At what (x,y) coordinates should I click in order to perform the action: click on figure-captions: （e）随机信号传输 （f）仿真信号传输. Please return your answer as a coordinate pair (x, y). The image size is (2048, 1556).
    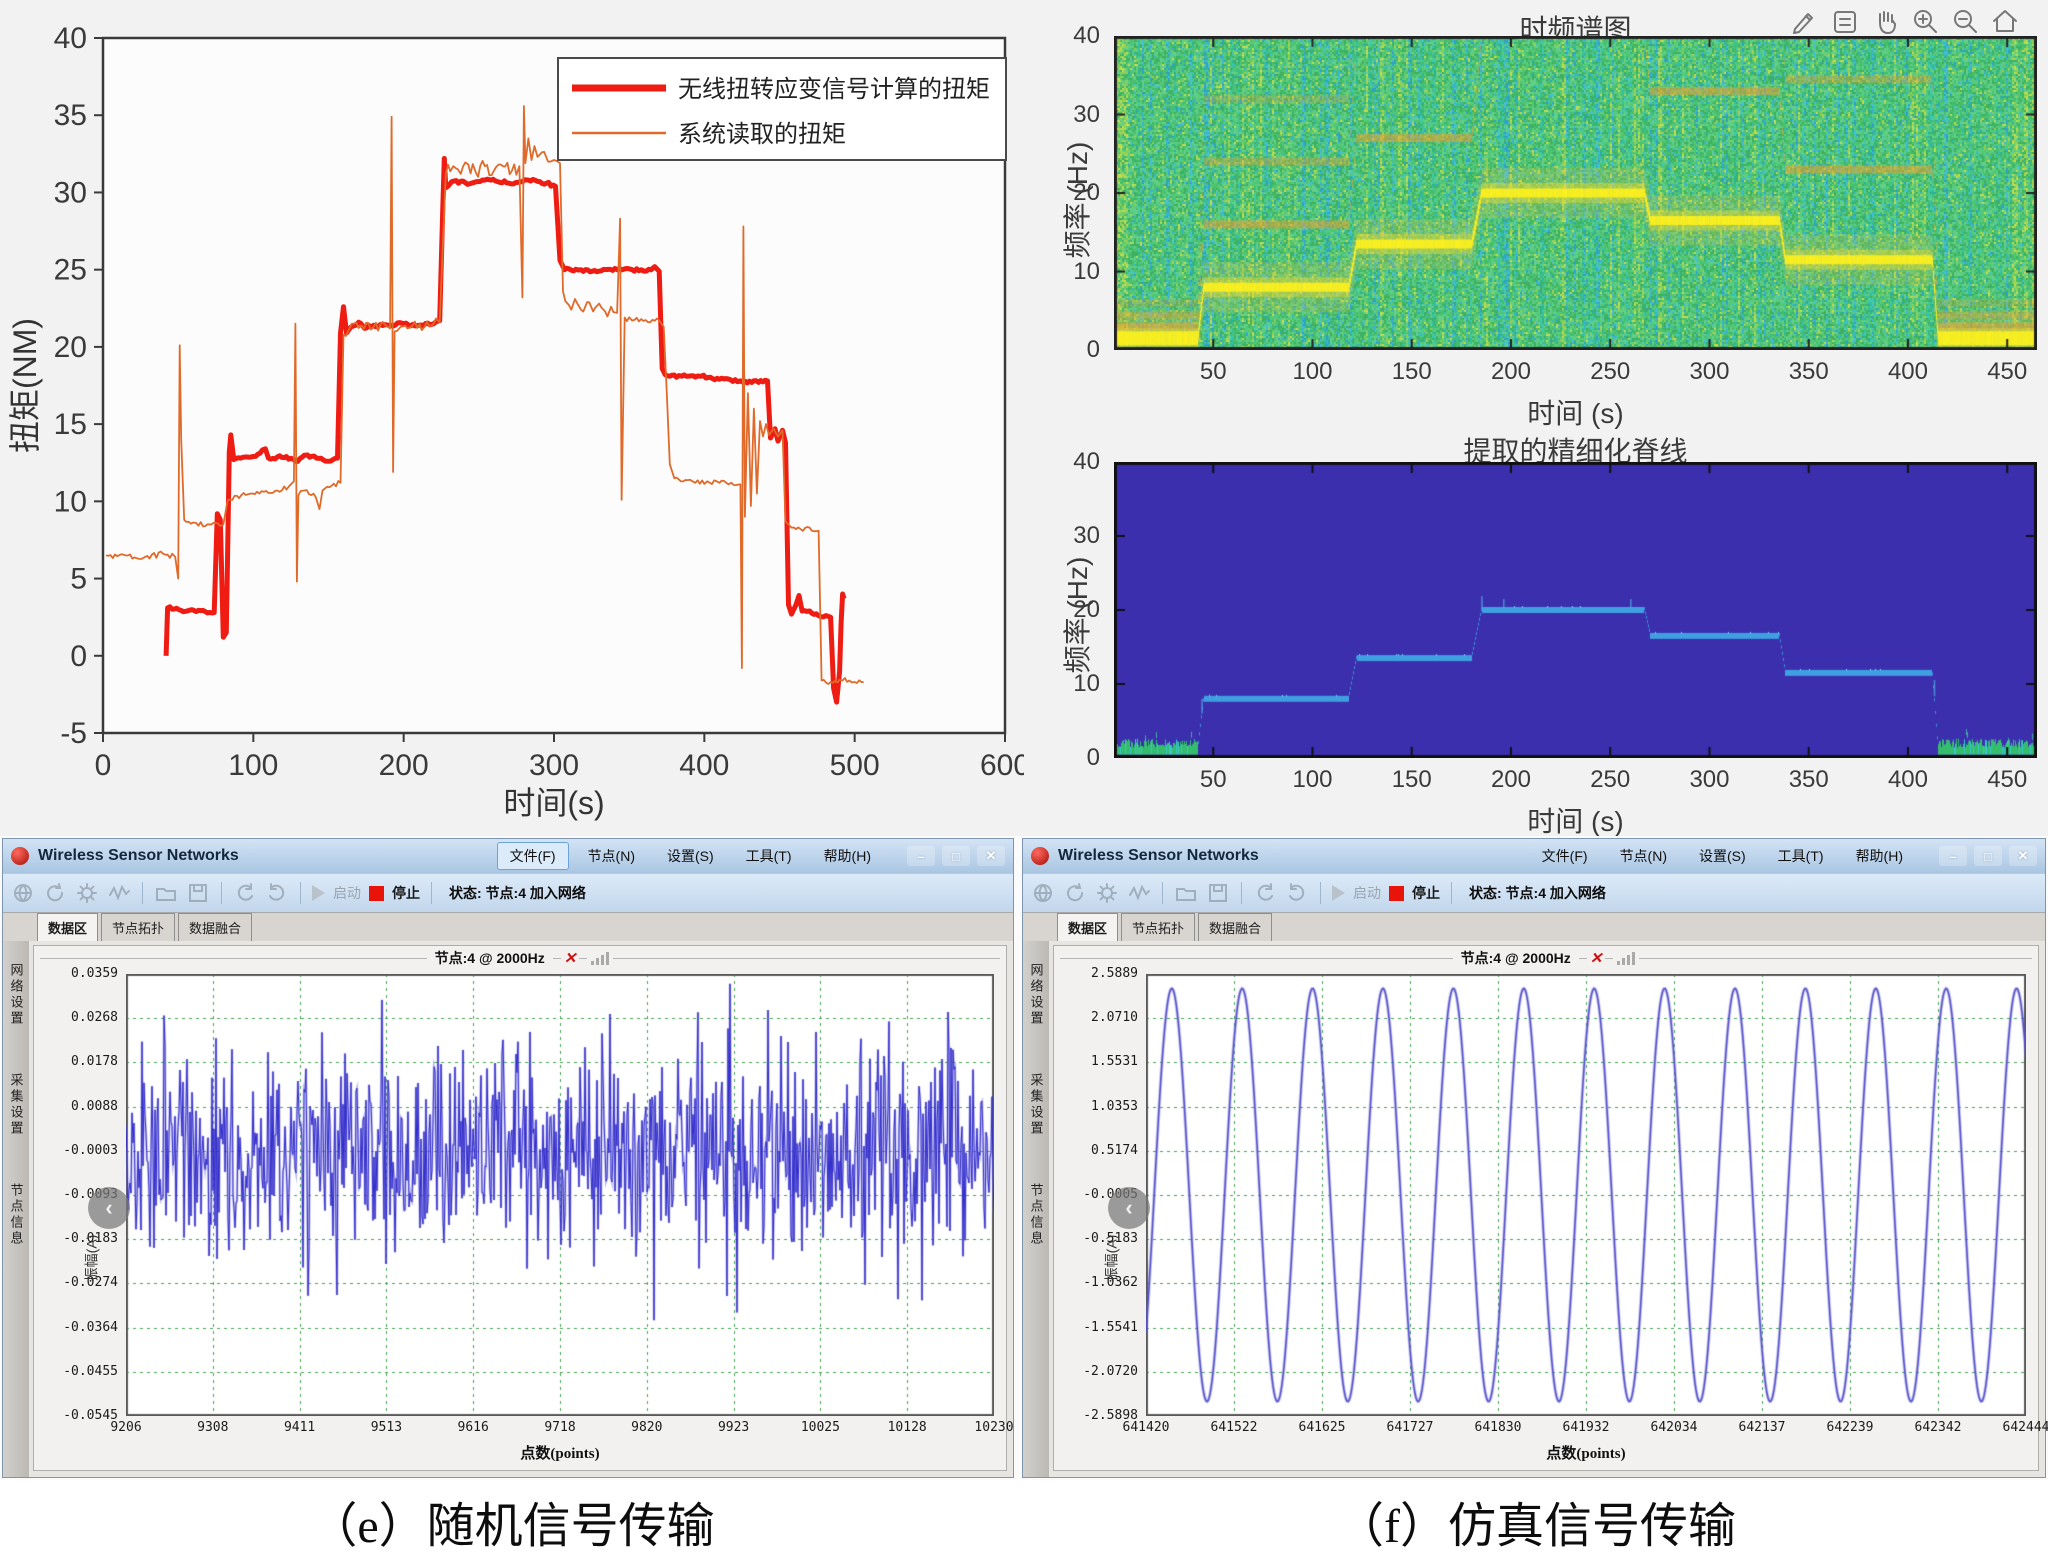
    Looking at the image, I should click on (1024, 1518).